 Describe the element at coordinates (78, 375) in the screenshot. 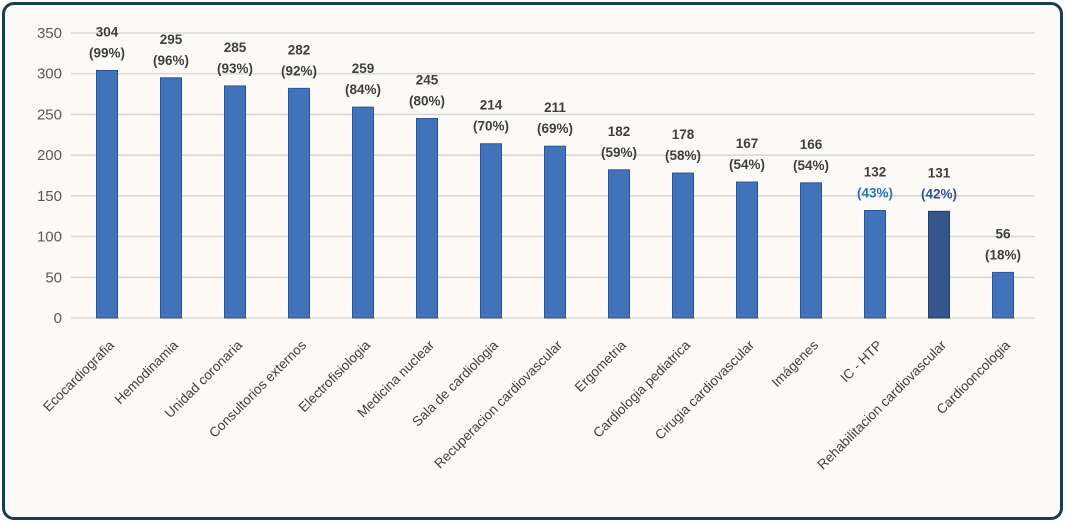

I see `category-label: Ecocardiografia` at that location.